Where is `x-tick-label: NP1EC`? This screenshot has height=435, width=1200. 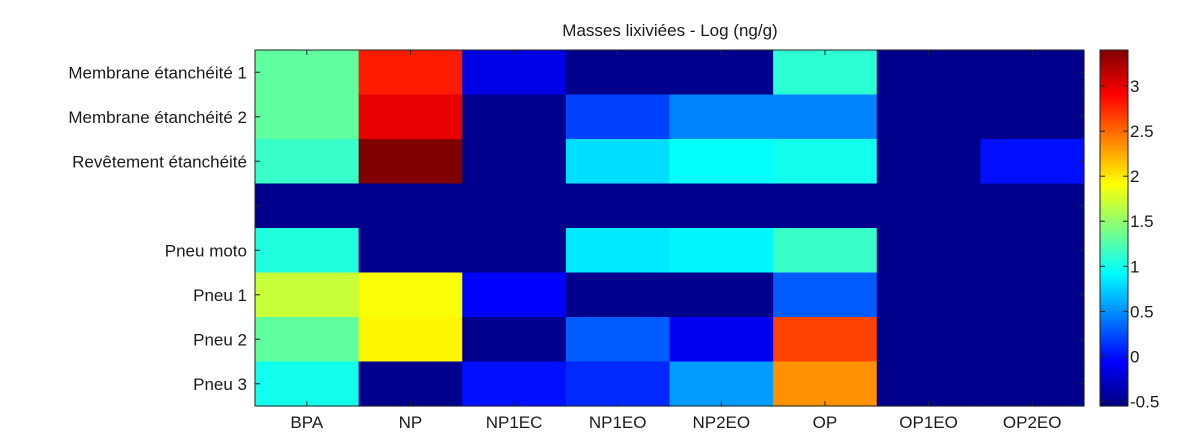
x-tick-label: NP1EC is located at coordinates (514, 422).